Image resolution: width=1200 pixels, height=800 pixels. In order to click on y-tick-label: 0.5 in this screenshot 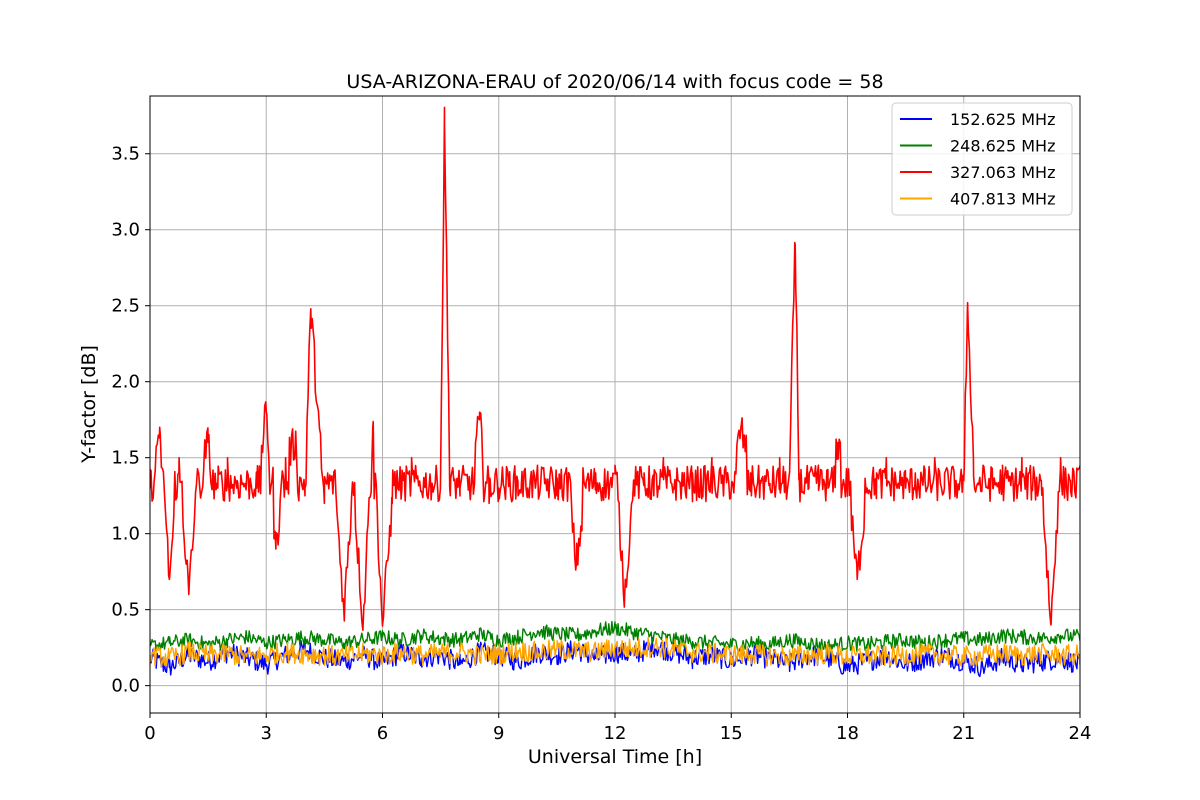, I will do `click(125, 610)`.